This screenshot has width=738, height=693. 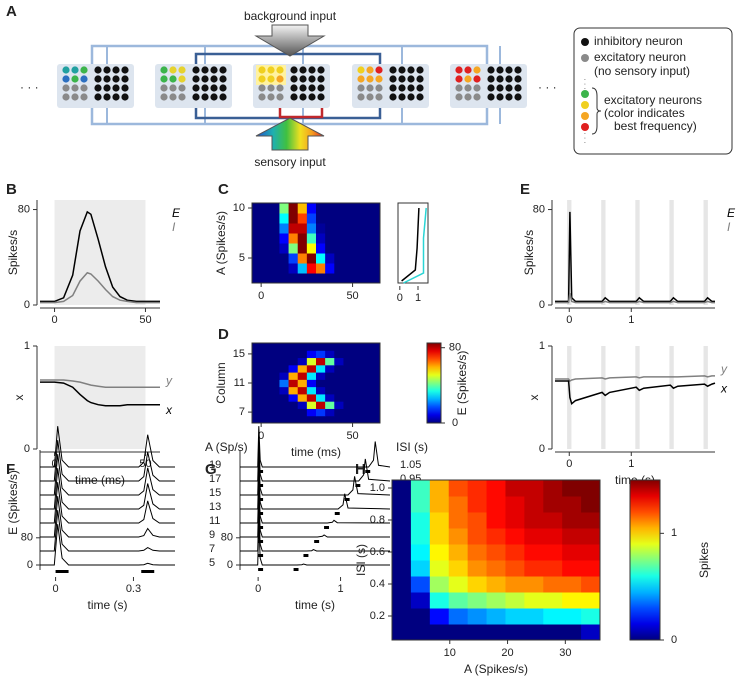 I want to click on panel-label: D, so click(x=223, y=334).